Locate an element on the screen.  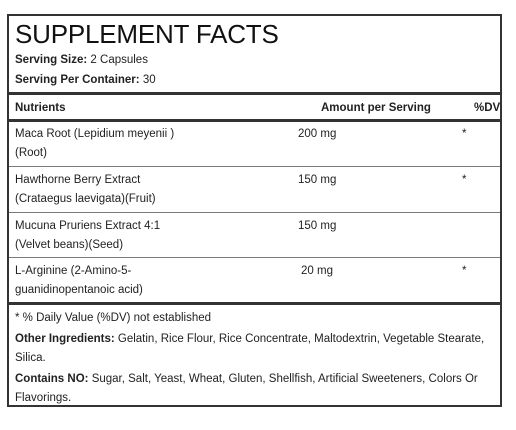
nutrient-amount: 20 mg is located at coordinates (317, 271).